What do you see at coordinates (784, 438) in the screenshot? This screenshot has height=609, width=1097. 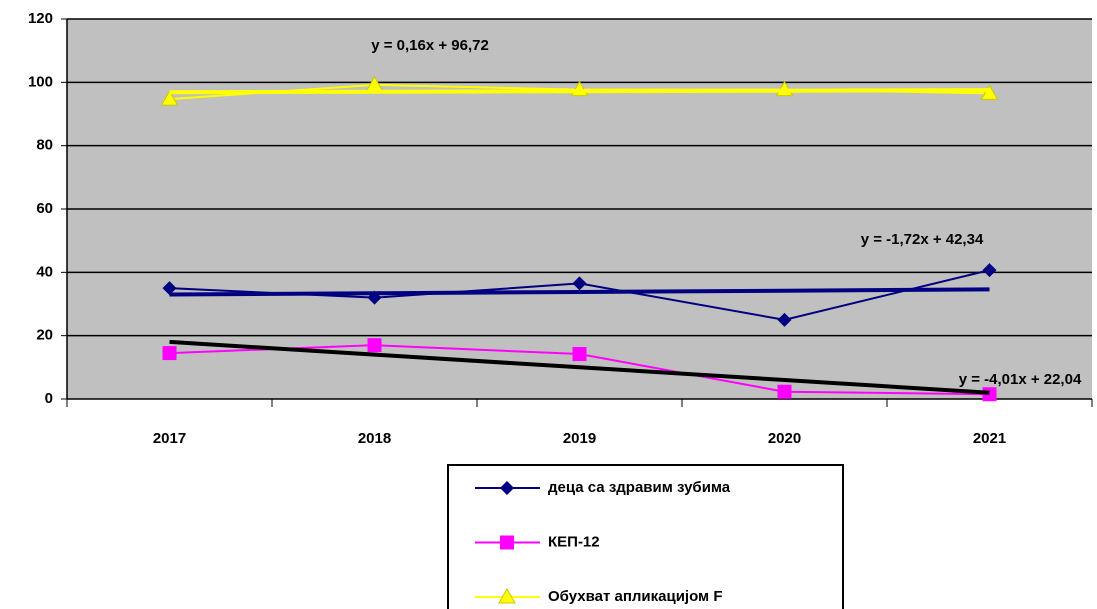 I see `x-tick-label: 2020` at bounding box center [784, 438].